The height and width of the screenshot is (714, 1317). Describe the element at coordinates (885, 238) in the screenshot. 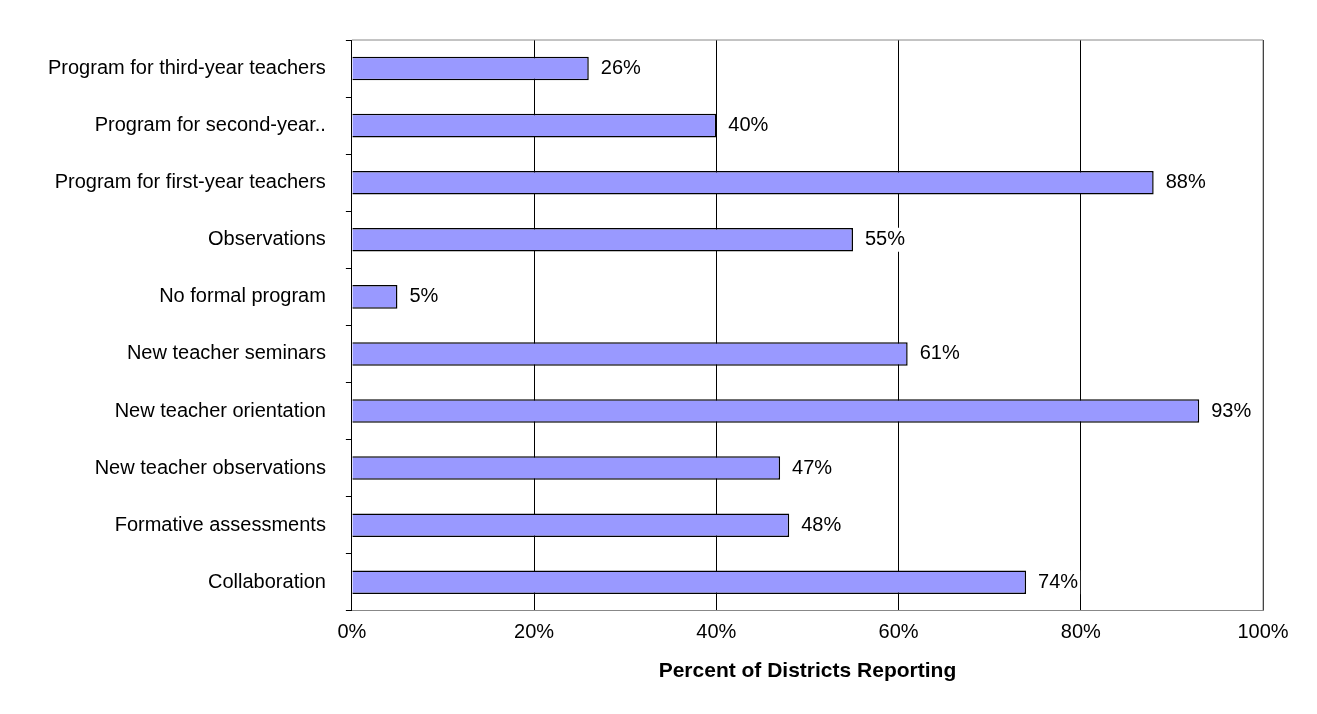

I see `data-label: 55%` at that location.